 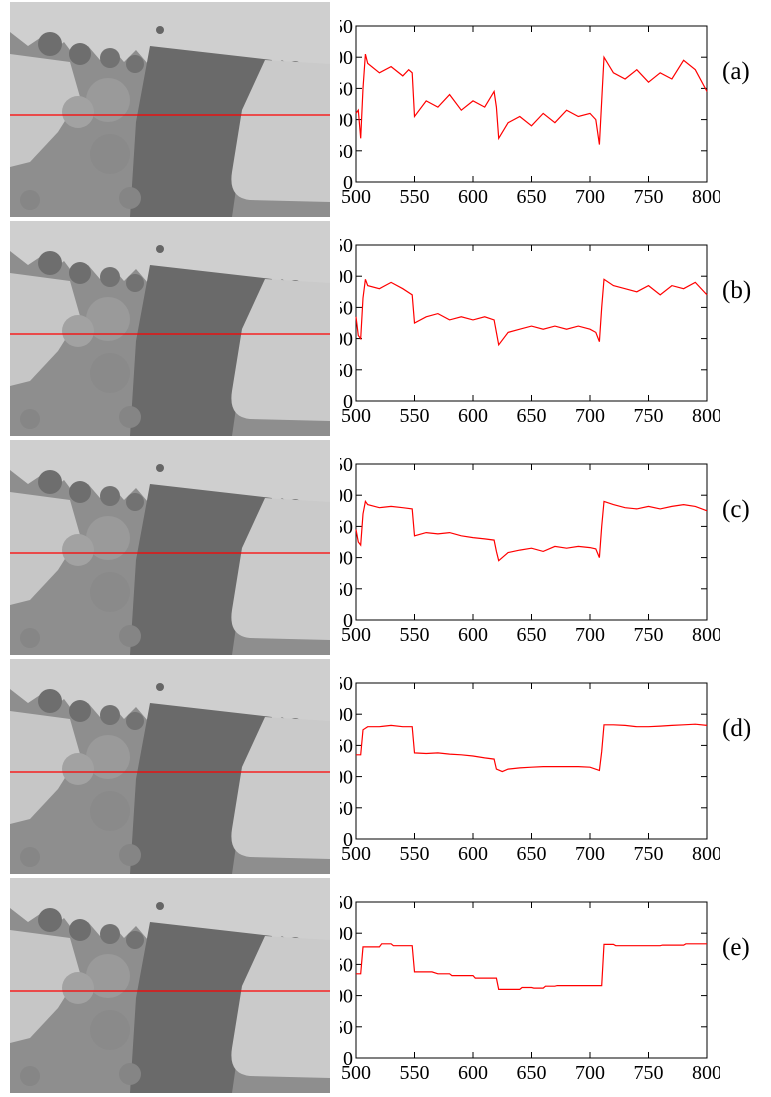 I want to click on micrograph-a, so click(x=170, y=109).